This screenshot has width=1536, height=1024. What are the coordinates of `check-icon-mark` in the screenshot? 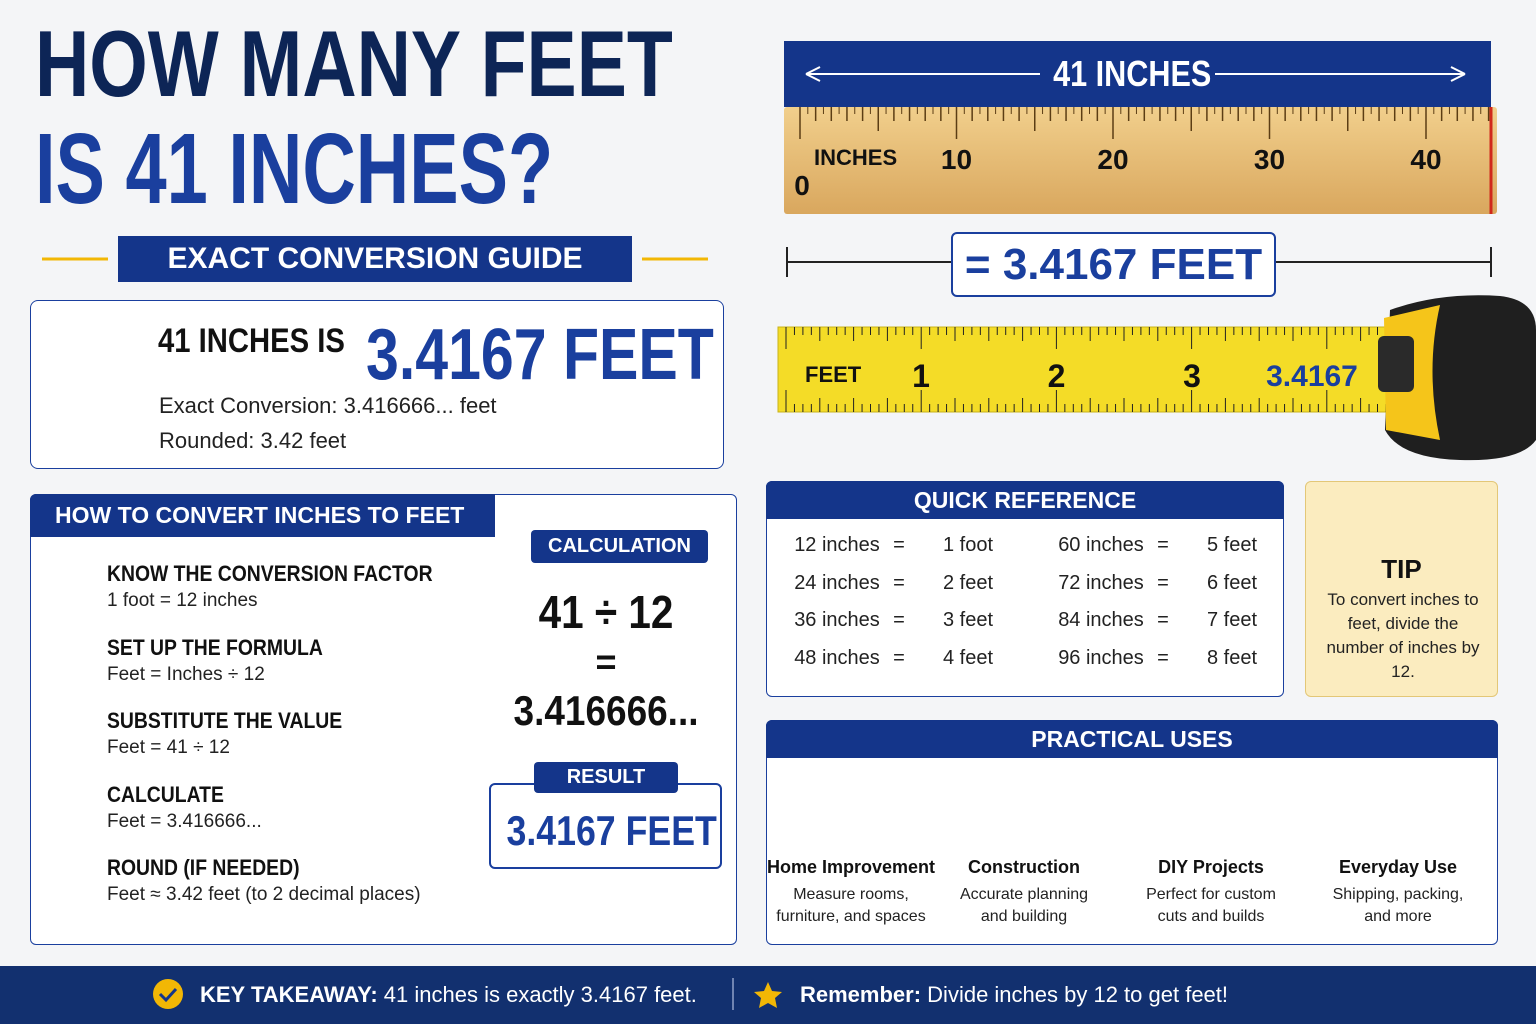 It's located at (168, 995).